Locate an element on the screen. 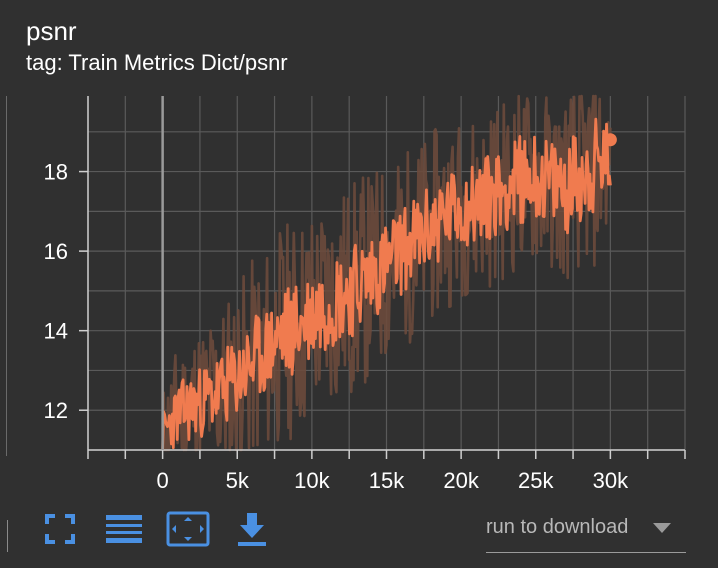  y-tick-label: 14 is located at coordinates (56, 331).